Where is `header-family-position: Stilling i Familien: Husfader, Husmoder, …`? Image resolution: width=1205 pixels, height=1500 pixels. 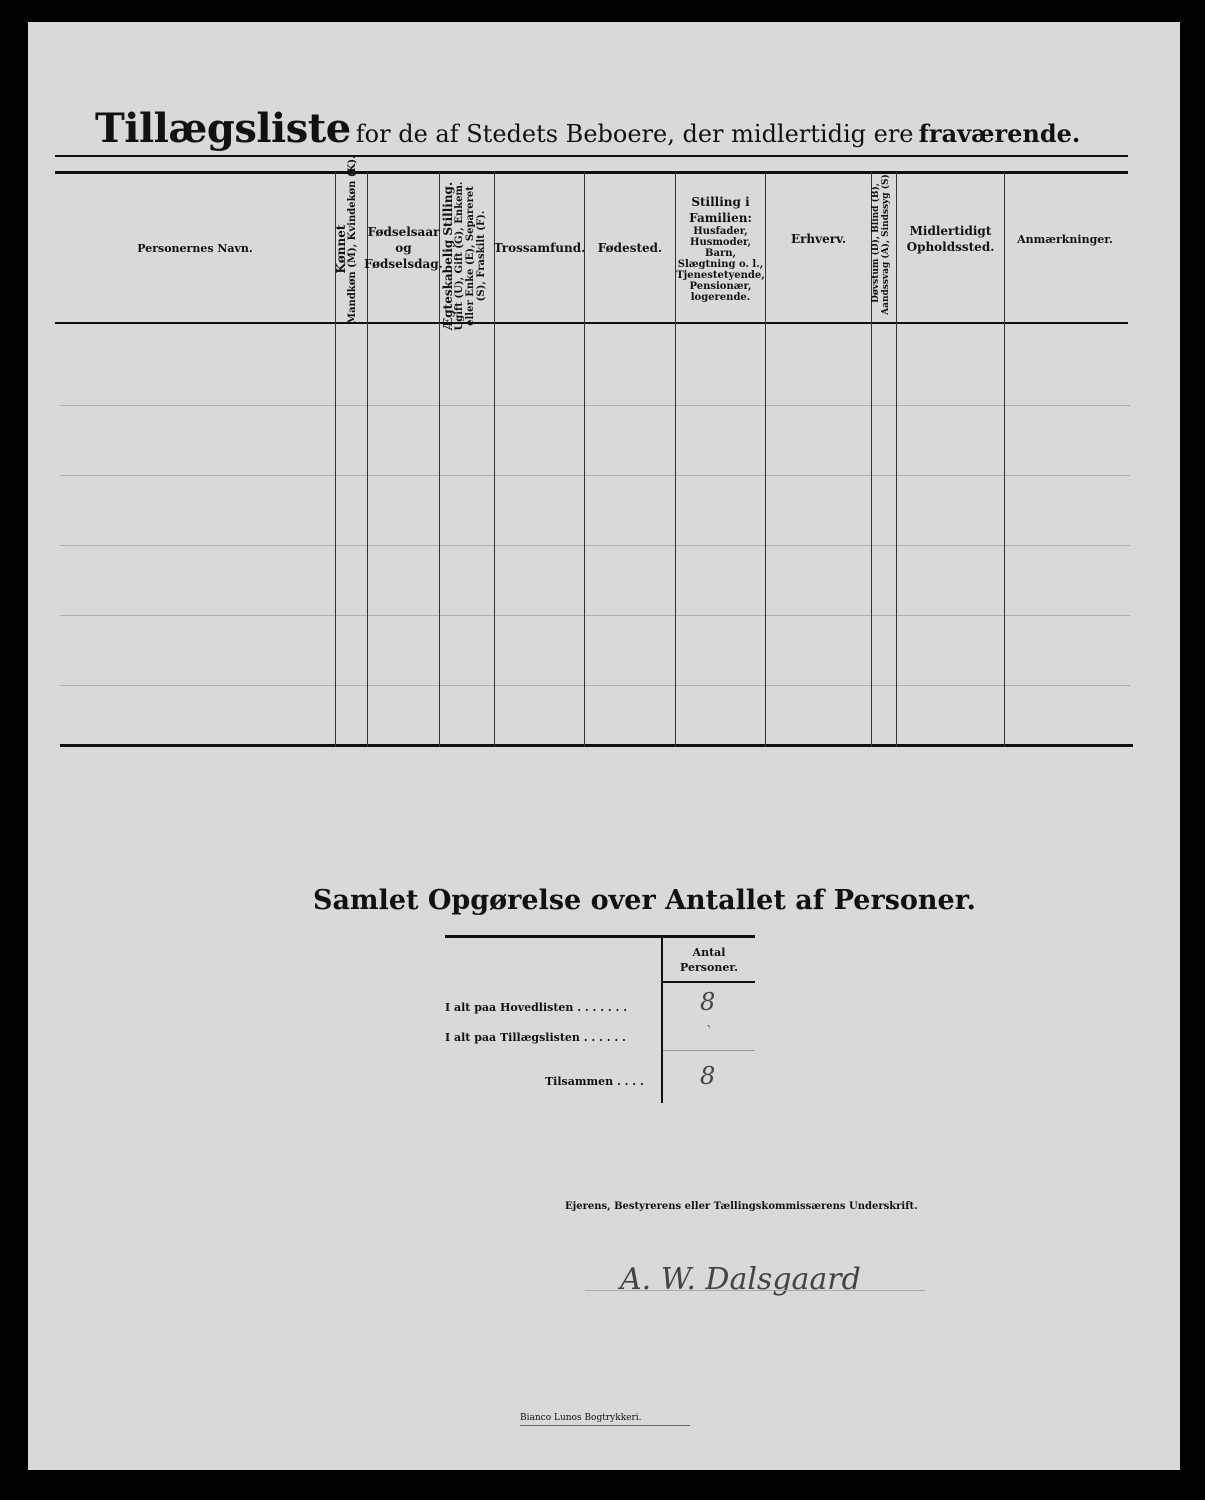 header-family-position: Stilling i Familien: Husfader, Husmoder, … is located at coordinates (720, 248).